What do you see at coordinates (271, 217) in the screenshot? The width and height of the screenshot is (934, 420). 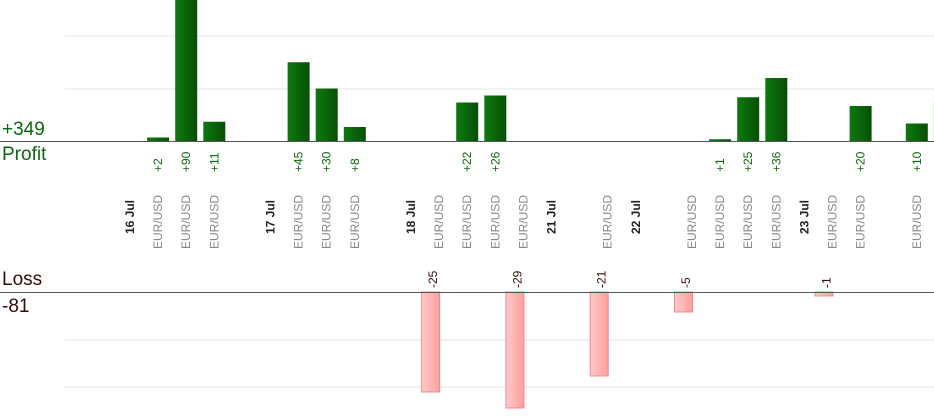 I see `date-label: 17 Jul` at bounding box center [271, 217].